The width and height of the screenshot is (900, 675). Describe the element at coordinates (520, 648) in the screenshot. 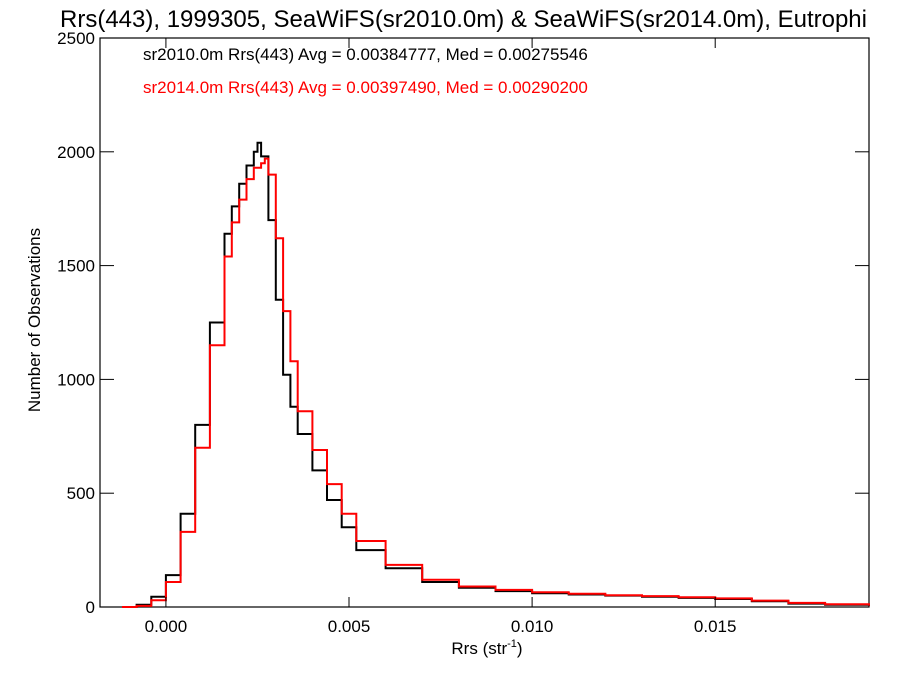

I see `x-axis-title-close: )` at that location.